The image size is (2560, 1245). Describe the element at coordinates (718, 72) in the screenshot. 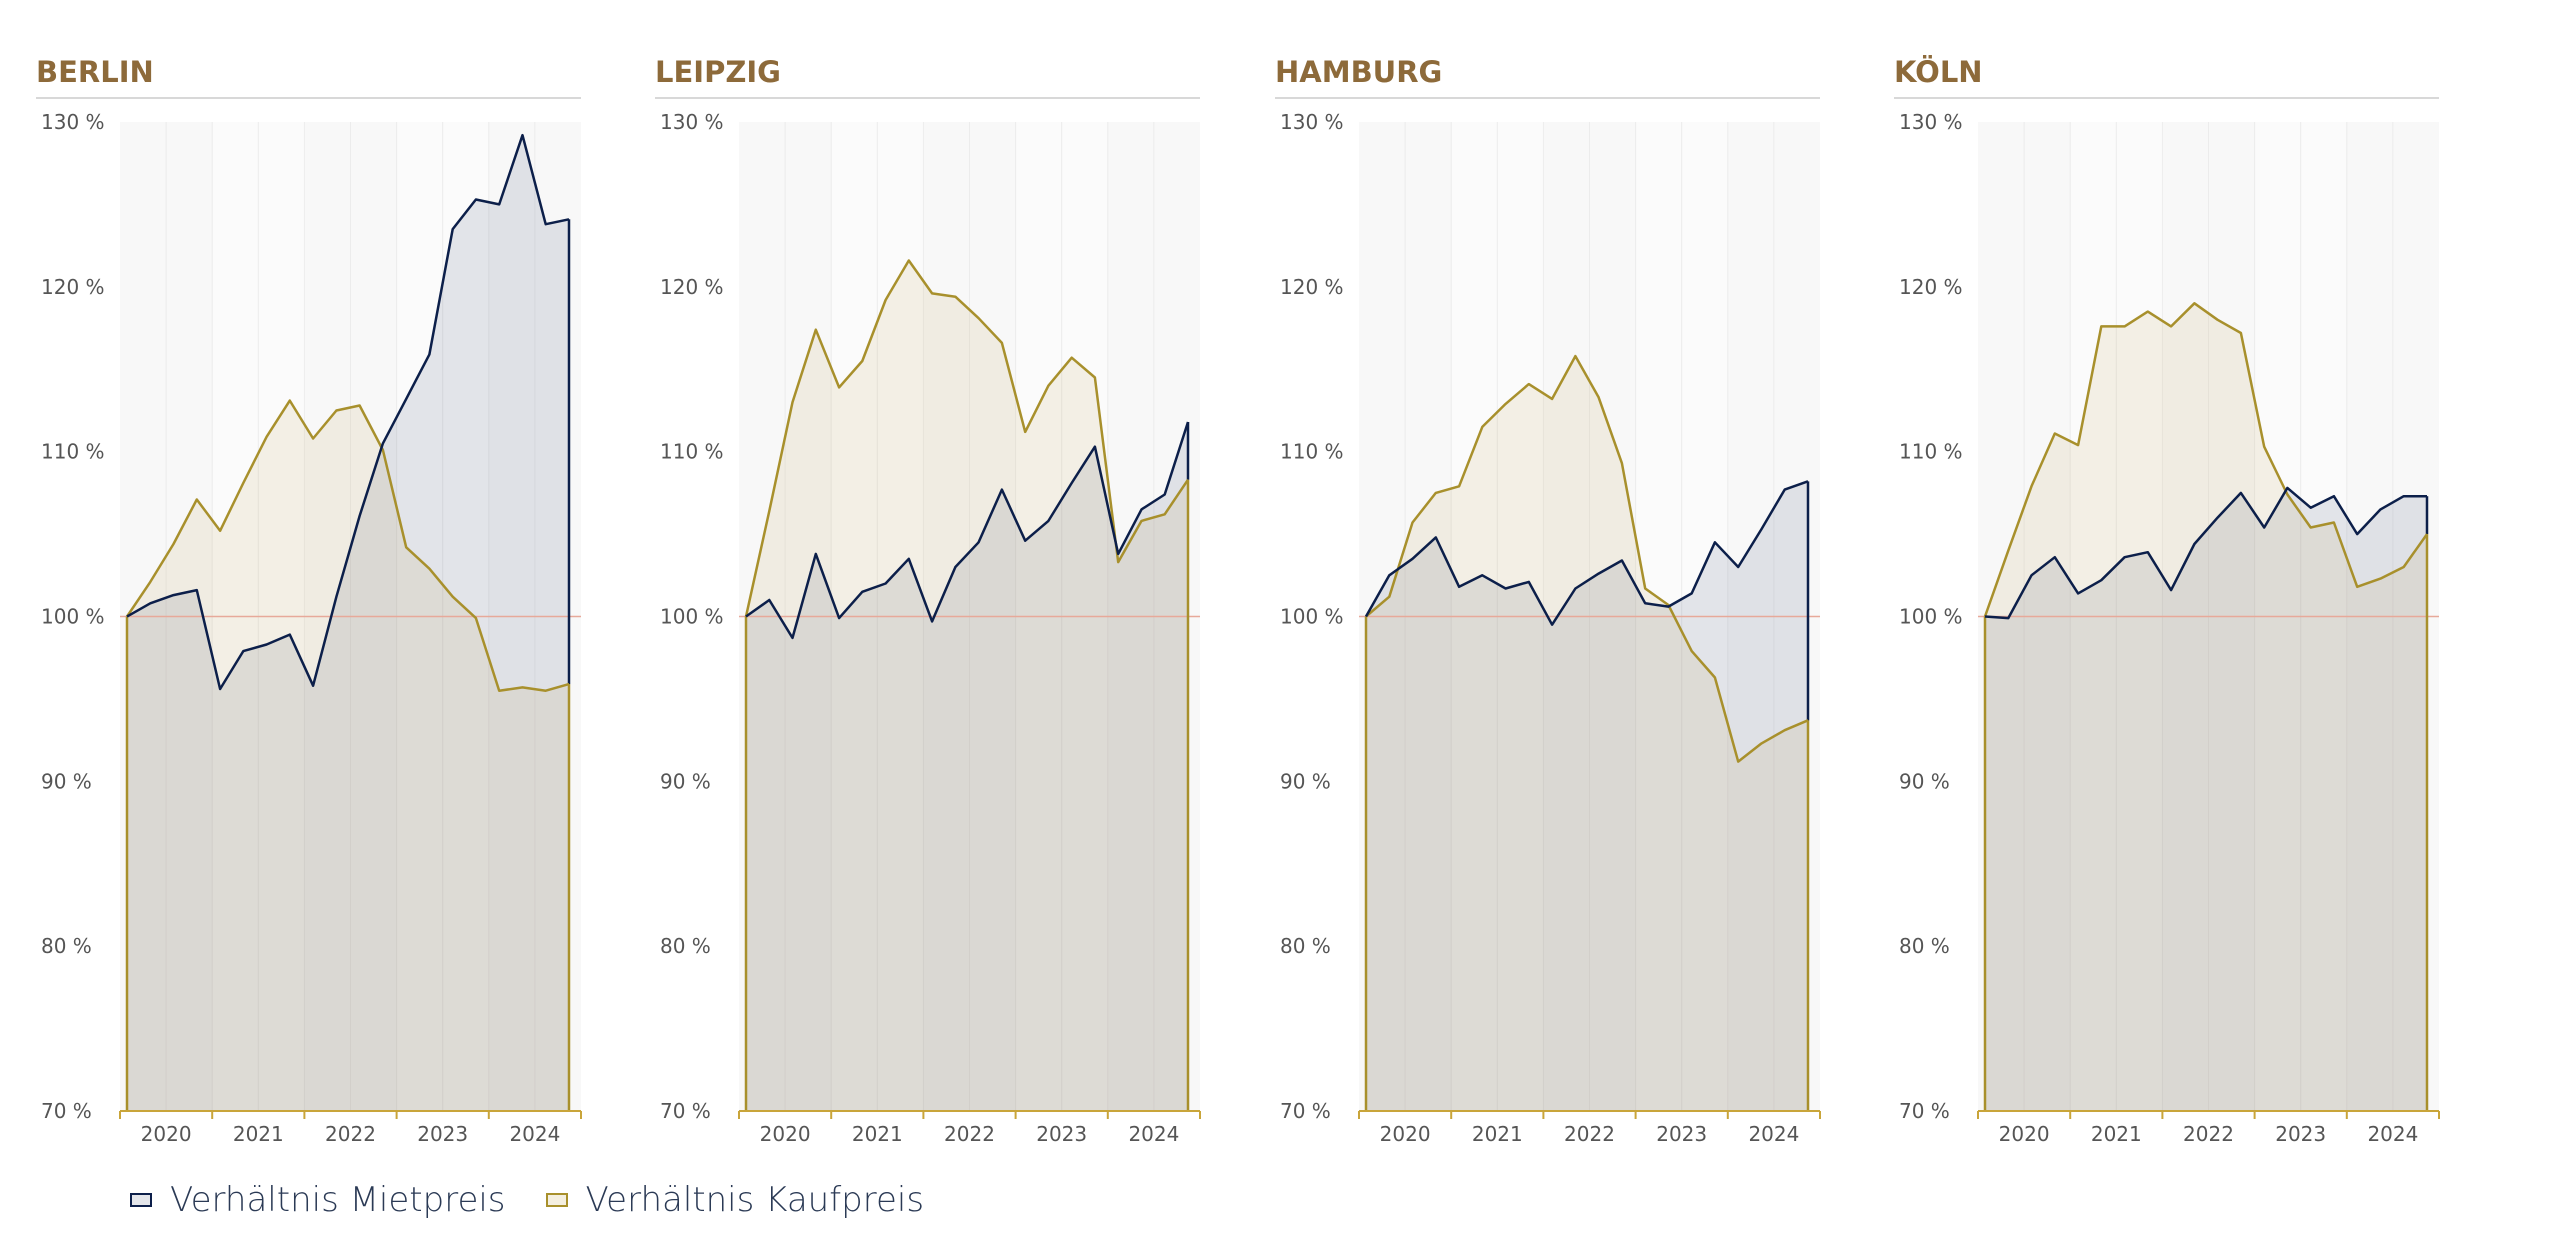

I see `chart-title: LEIPZIG` at that location.